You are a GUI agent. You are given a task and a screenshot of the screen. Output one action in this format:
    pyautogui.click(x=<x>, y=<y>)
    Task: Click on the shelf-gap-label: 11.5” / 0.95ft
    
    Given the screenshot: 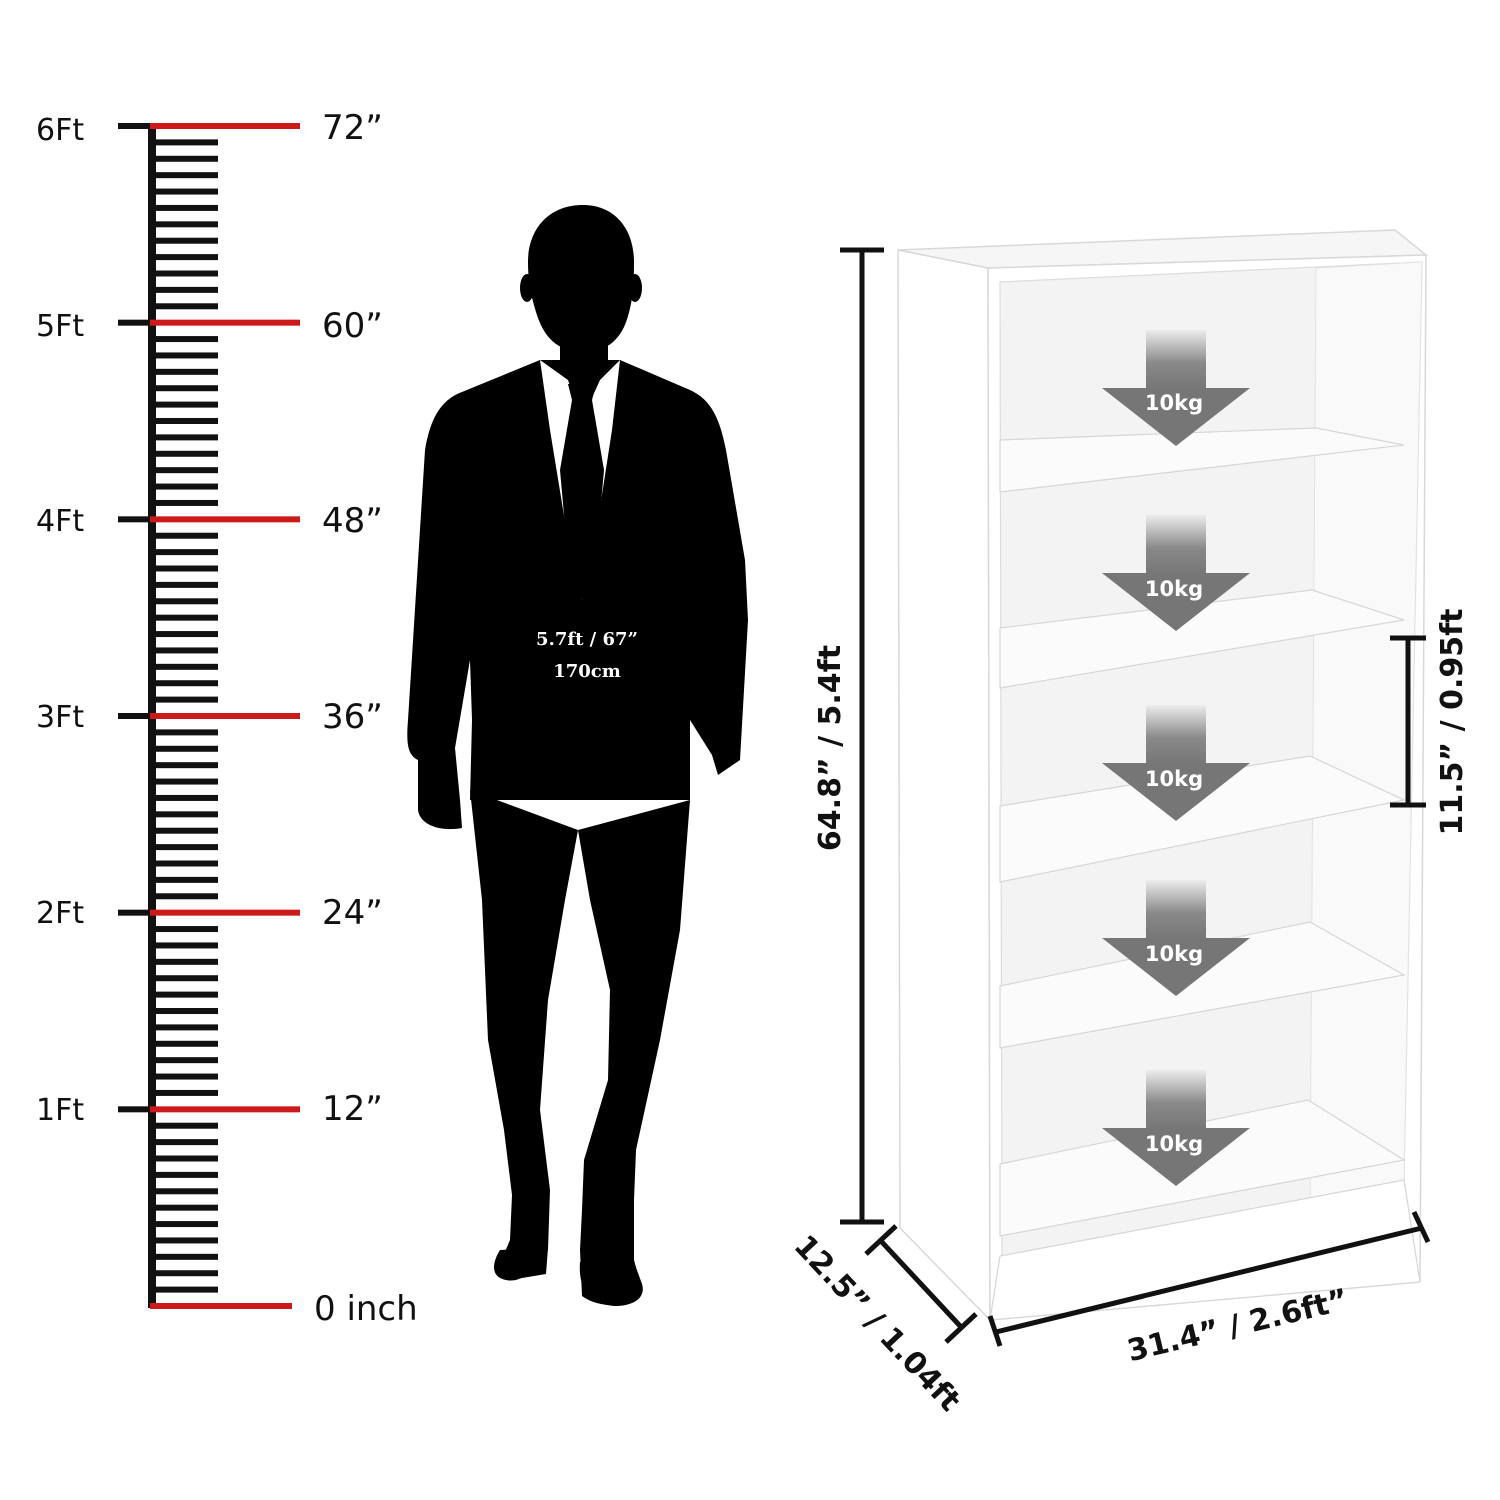 What is the action you would take?
    pyautogui.click(x=1452, y=722)
    